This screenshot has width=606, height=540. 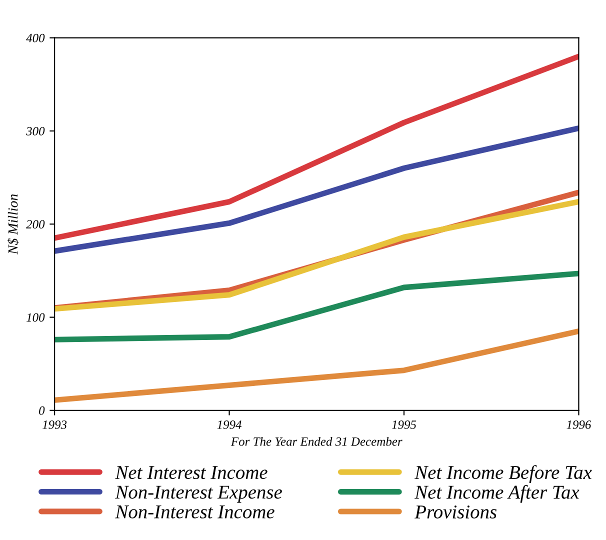 I want to click on x-axis-title: For The Year Ended 31 December, so click(x=316, y=441).